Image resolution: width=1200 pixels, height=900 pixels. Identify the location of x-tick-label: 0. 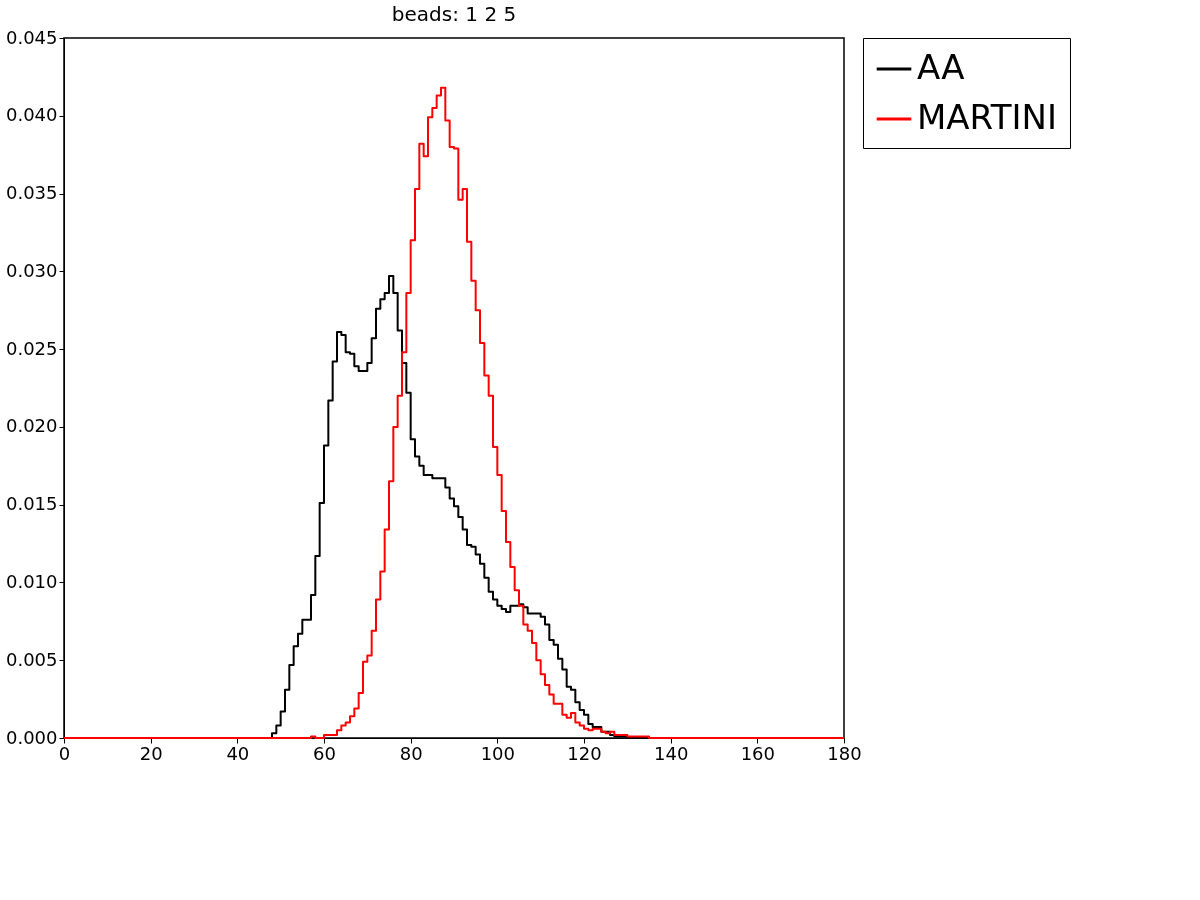
(64, 753).